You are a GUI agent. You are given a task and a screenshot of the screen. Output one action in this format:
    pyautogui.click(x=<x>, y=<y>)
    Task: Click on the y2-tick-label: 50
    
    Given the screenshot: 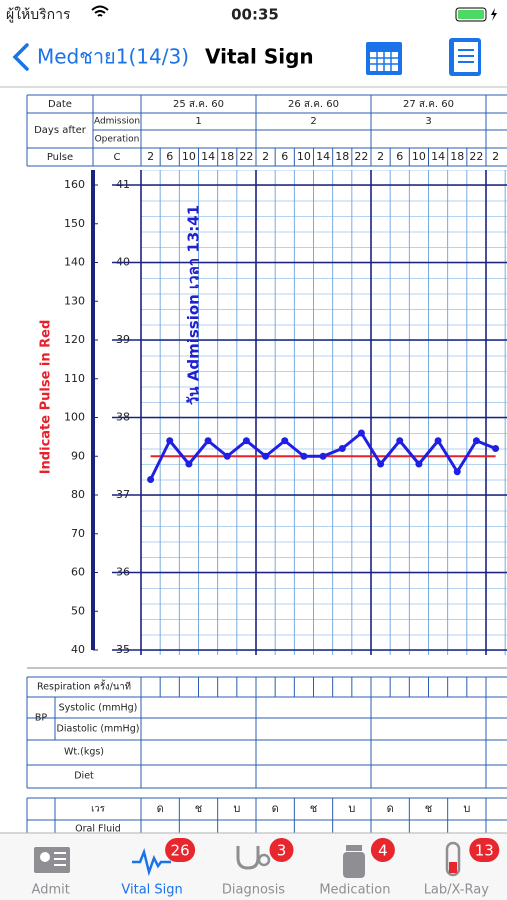 What is the action you would take?
    pyautogui.click(x=78, y=610)
    